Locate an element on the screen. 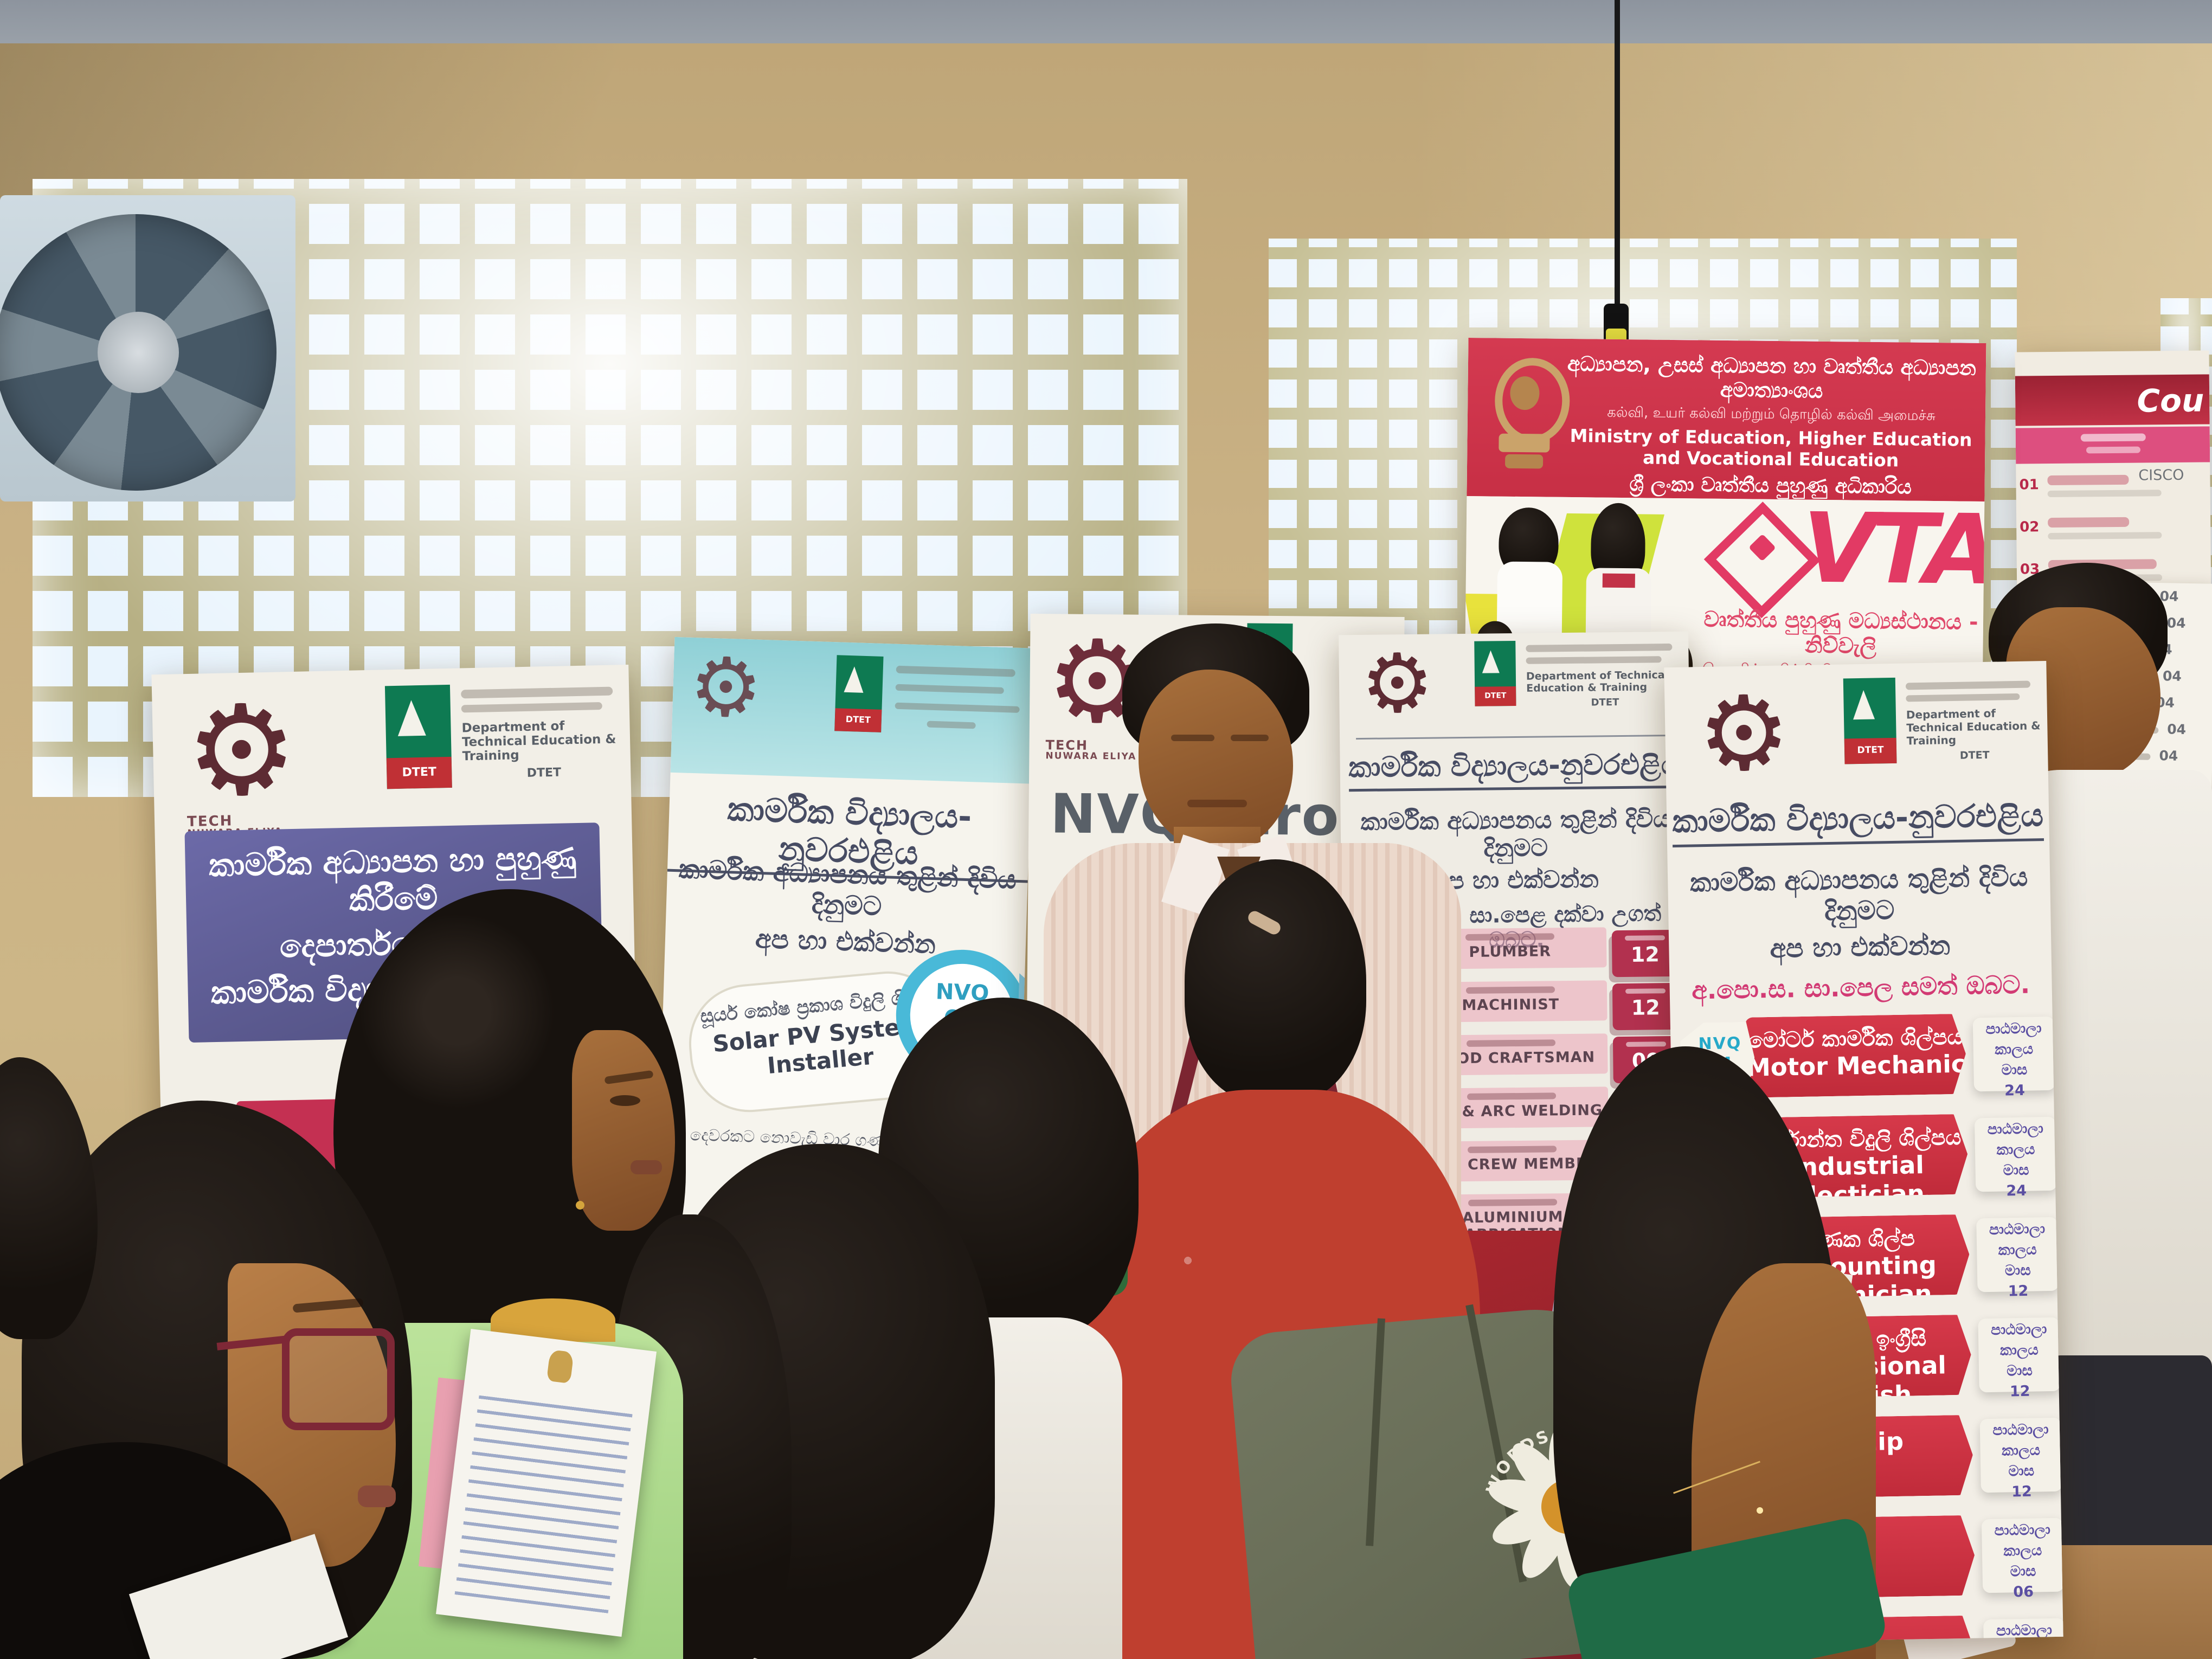  eligibility-line: අ.පො.ස. සා.පෙල සමත් ඔබට. is located at coordinates (1860, 987).